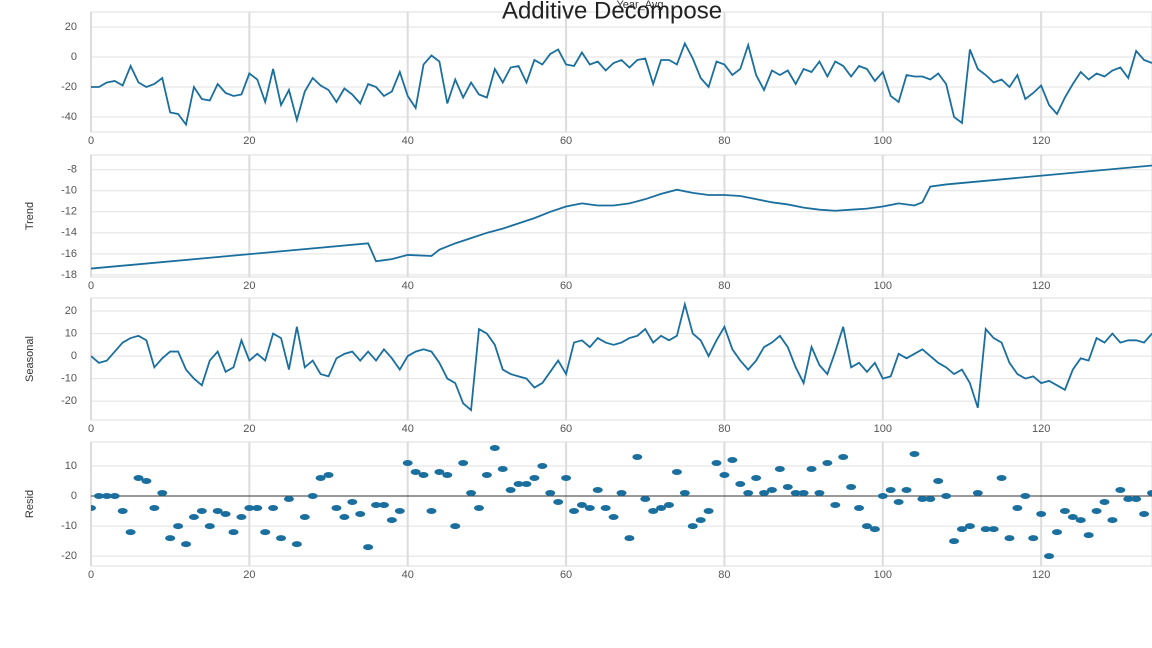 Image resolution: width=1152 pixels, height=648 pixels. What do you see at coordinates (72, 170) in the screenshot?
I see `y-tick-label: -8` at bounding box center [72, 170].